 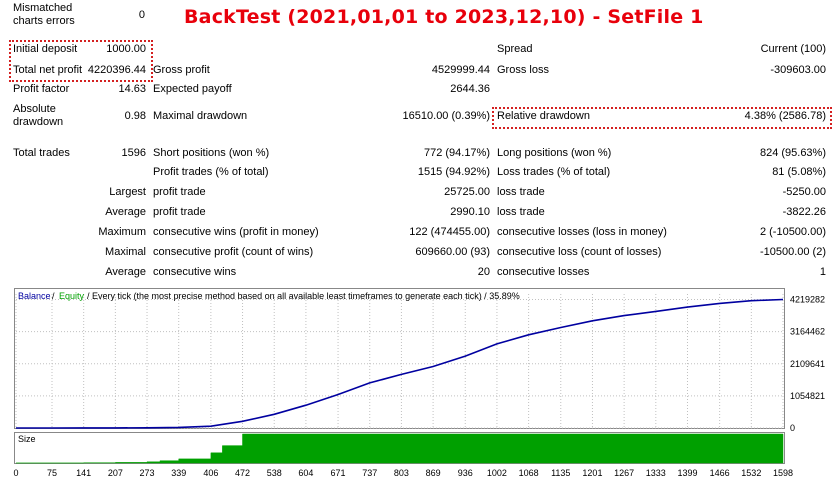 I want to click on absolute-drawdown-label-2: drawdown, so click(x=38, y=122).